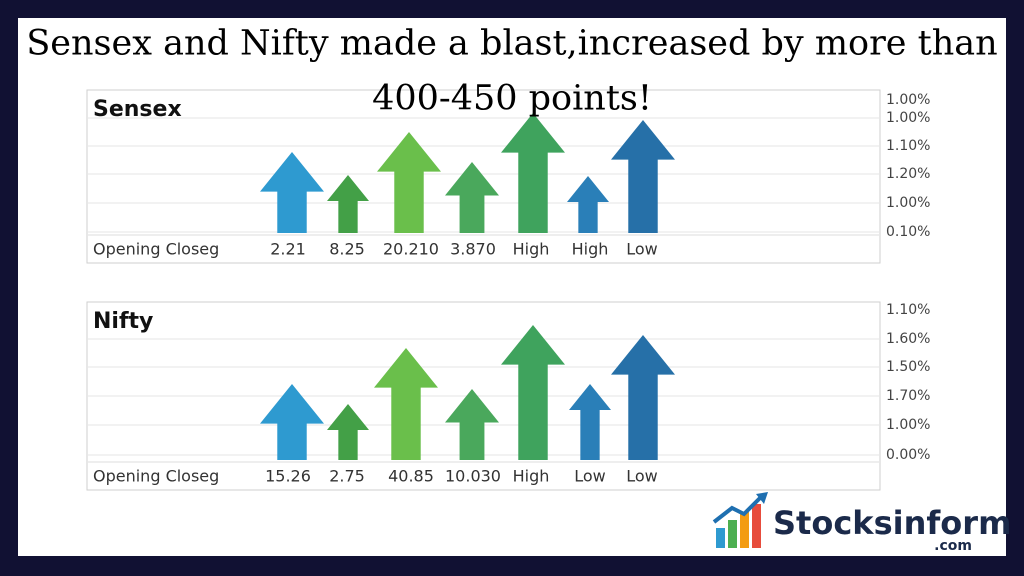 Image resolution: width=1024 pixels, height=576 pixels. I want to click on panel-title: Sensex, so click(137, 109).